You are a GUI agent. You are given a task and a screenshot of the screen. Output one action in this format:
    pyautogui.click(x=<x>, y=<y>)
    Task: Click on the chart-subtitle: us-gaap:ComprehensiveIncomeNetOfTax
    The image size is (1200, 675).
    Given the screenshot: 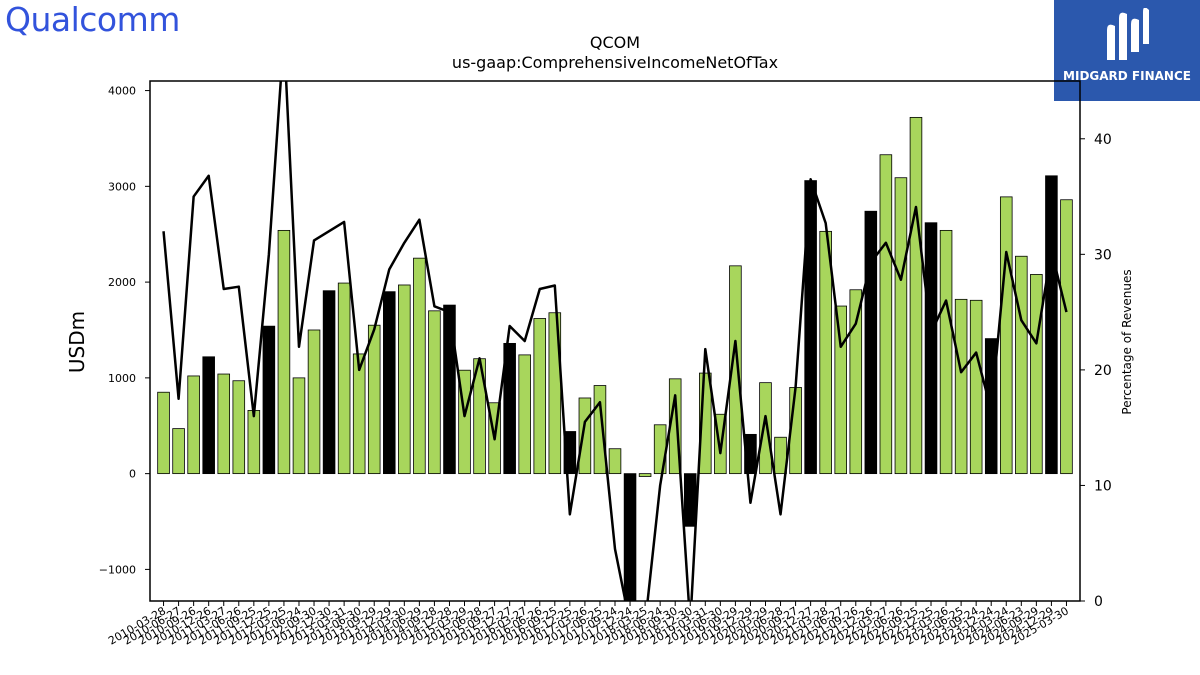 What is the action you would take?
    pyautogui.click(x=615, y=62)
    